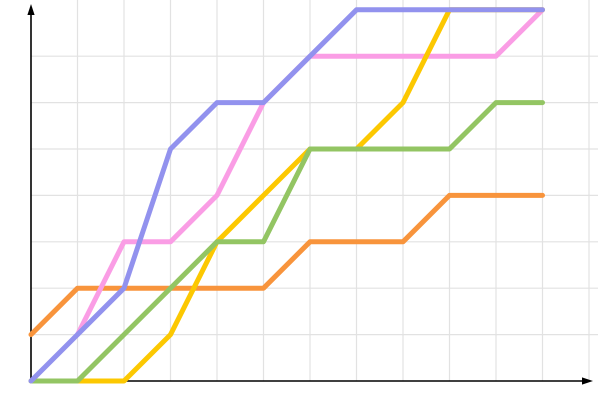 This screenshot has height=400, width=600. Describe the element at coordinates (587, 381) in the screenshot. I see `x-axis-arrowhead-icon` at that location.